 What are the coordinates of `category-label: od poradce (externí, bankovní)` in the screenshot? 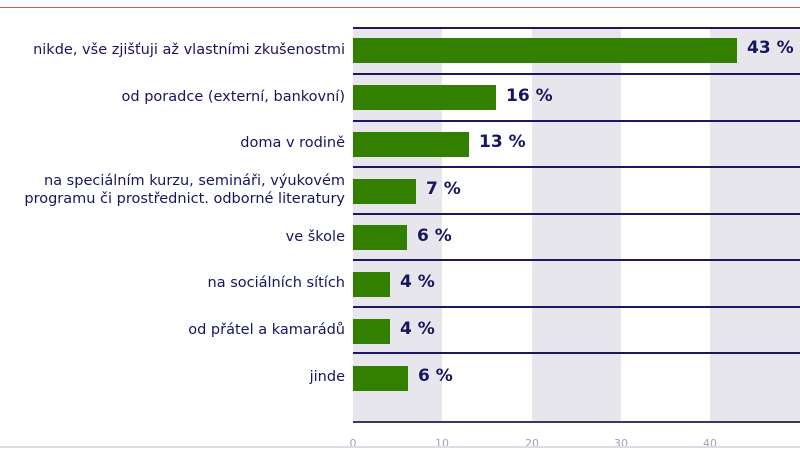 It's located at (233, 97).